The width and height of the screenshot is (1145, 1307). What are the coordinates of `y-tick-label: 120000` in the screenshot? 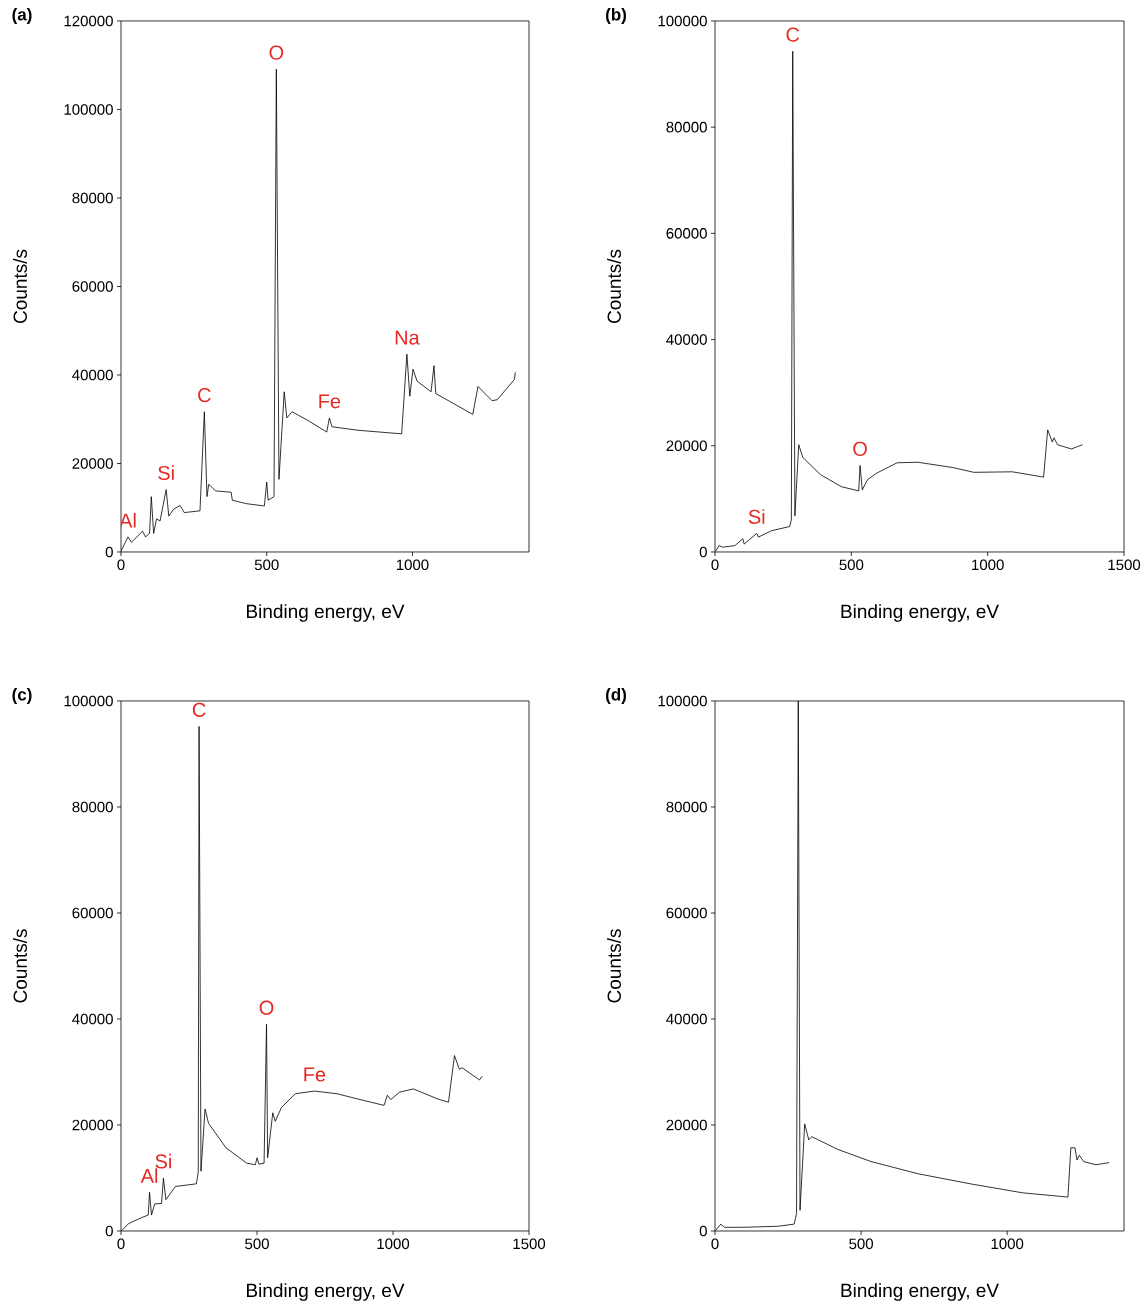 It's located at (88, 21).